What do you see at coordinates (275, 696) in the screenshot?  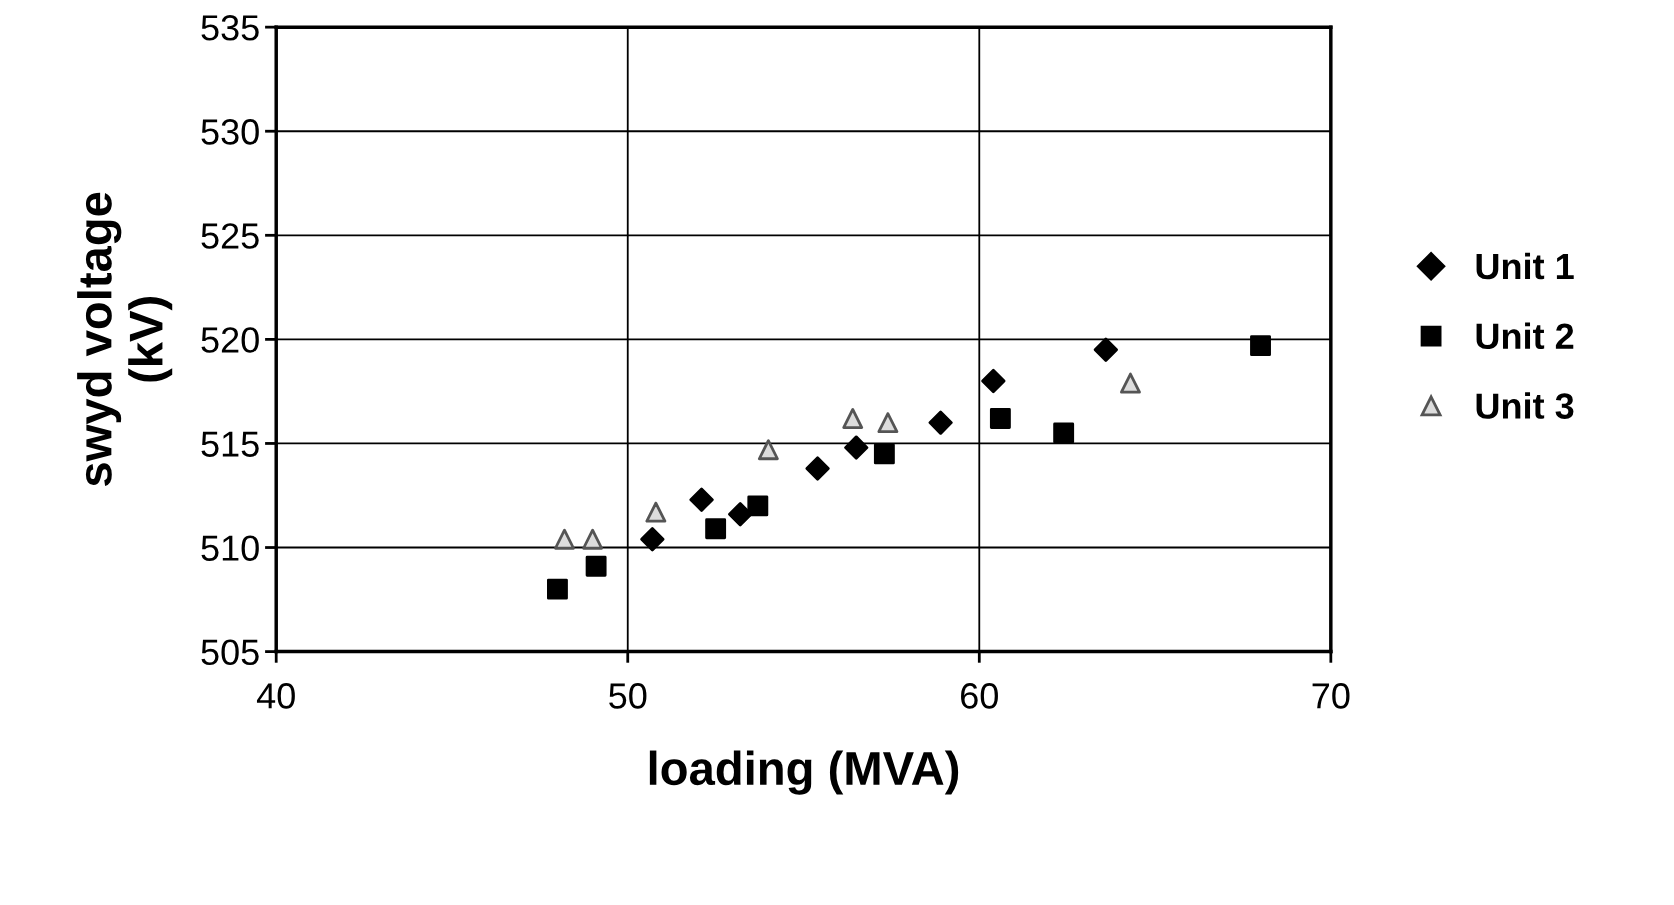 I see `x-tick-label: 40` at bounding box center [275, 696].